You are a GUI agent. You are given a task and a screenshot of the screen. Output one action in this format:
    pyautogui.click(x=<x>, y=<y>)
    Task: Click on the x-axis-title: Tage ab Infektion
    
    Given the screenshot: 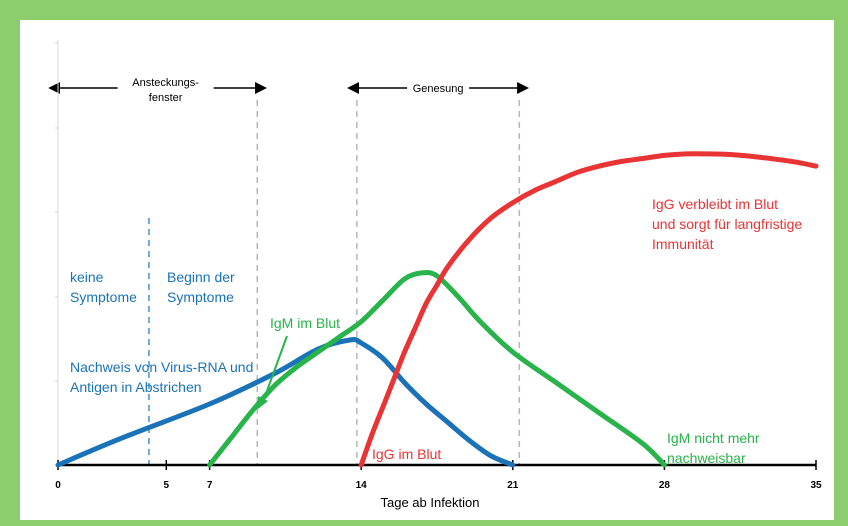 What is the action you would take?
    pyautogui.click(x=429, y=502)
    